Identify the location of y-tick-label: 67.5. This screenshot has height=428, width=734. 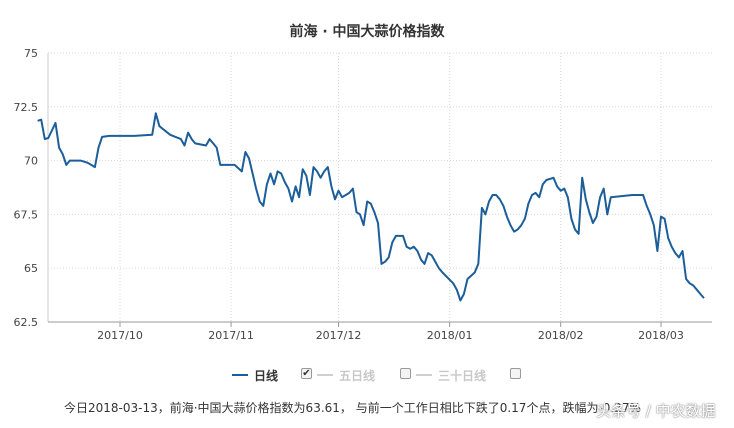
(26, 214).